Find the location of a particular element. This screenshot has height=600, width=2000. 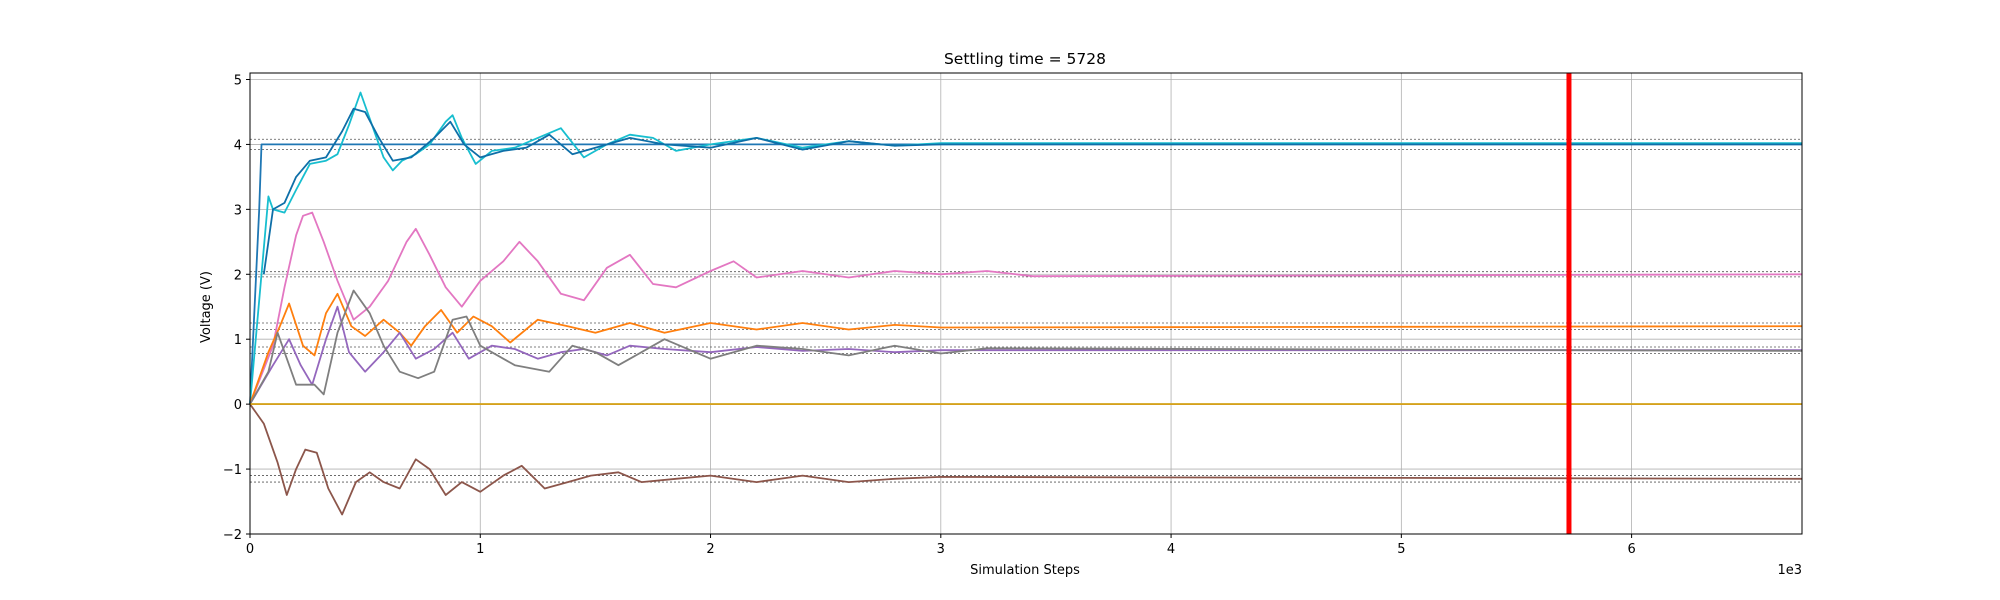

x-tick-label: 5 is located at coordinates (1401, 549).